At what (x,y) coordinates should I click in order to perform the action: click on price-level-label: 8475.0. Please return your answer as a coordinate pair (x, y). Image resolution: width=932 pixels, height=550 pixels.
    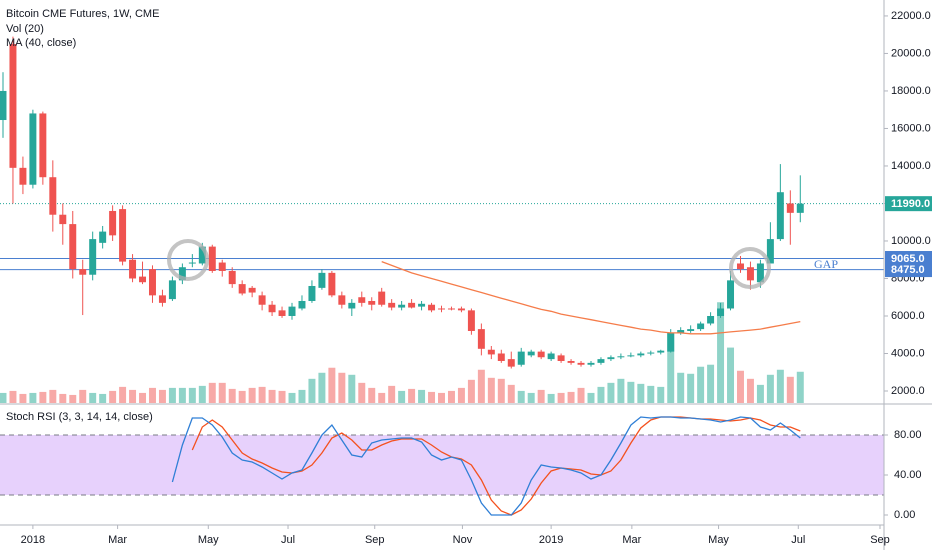
    Looking at the image, I should click on (908, 270).